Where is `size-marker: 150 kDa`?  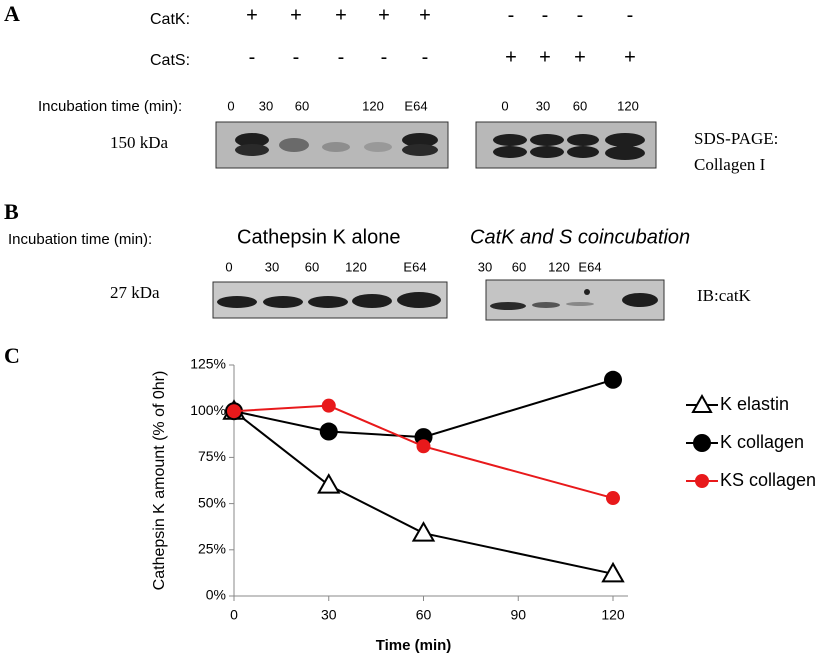 size-marker: 150 kDa is located at coordinates (139, 142).